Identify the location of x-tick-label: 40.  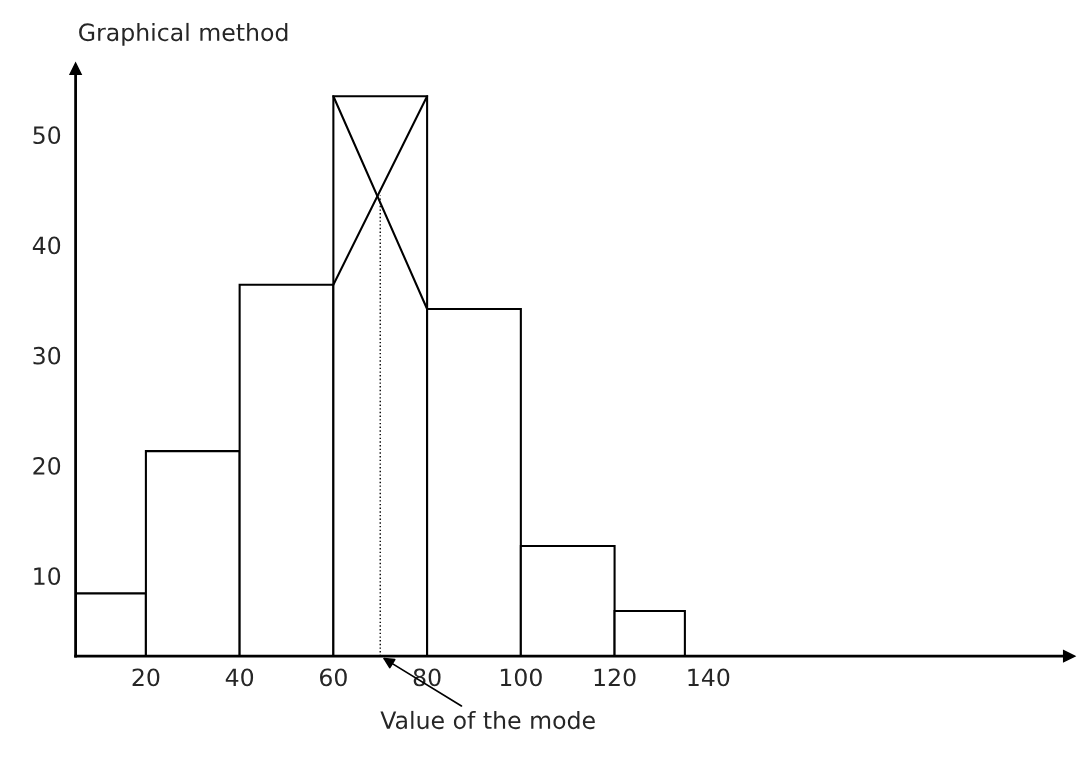
(239, 677).